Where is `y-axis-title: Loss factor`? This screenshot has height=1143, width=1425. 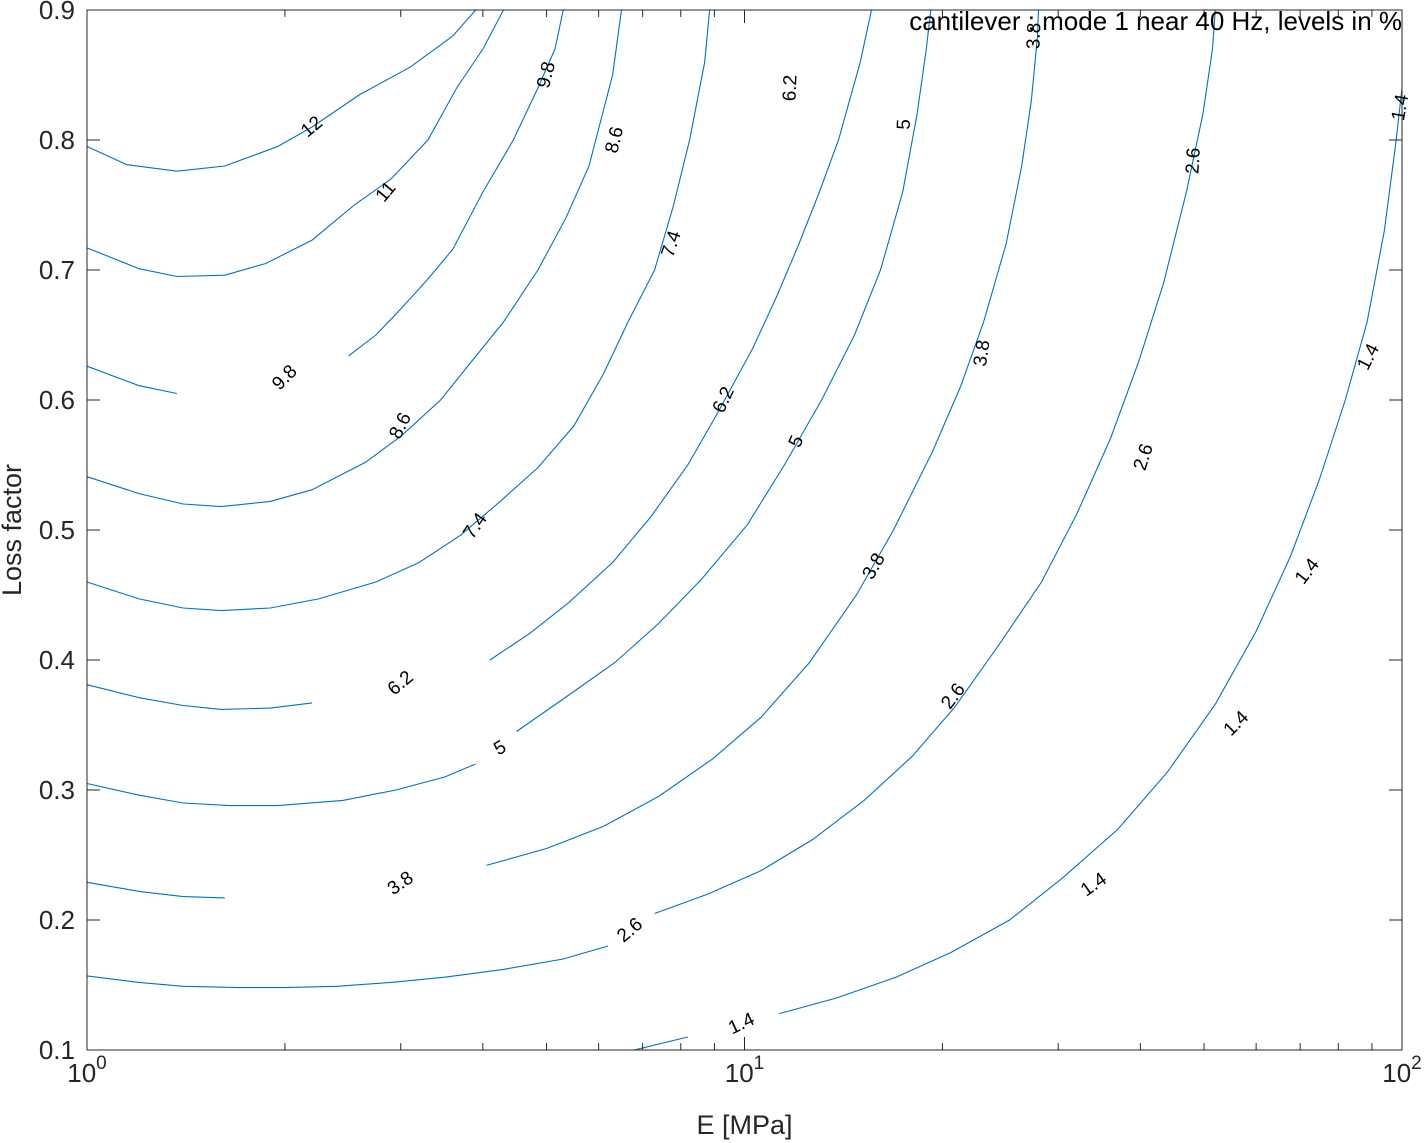 y-axis-title: Loss factor is located at coordinates (13, 530).